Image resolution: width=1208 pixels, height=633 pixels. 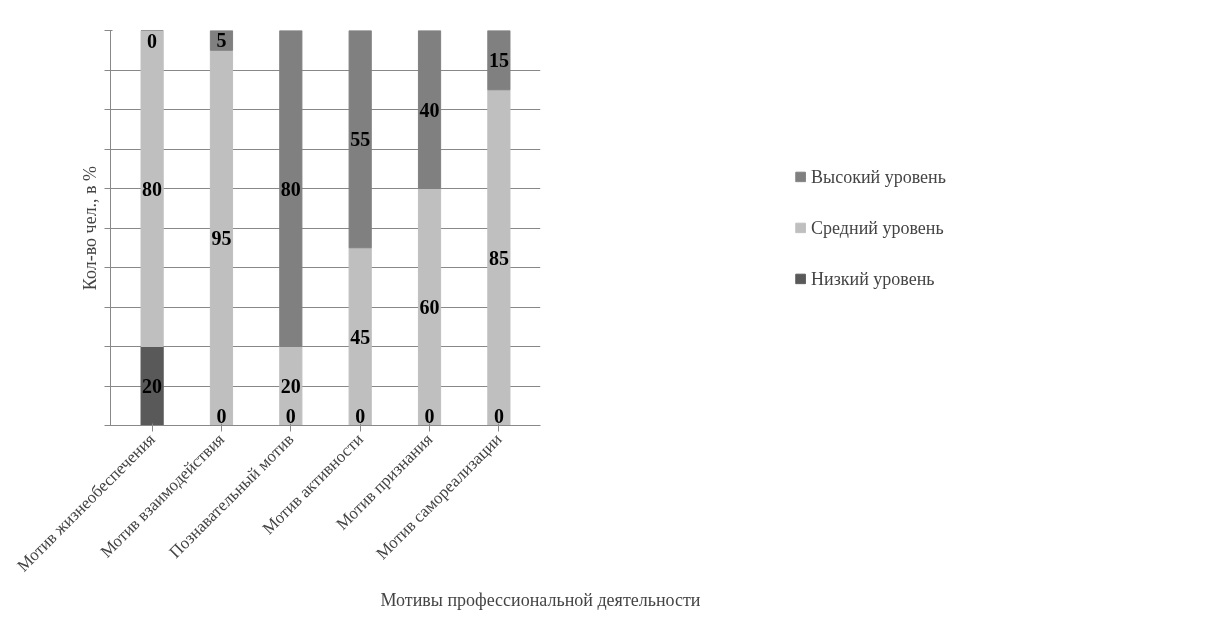 What do you see at coordinates (360, 336) in the screenshot?
I see `data-label: 45` at bounding box center [360, 336].